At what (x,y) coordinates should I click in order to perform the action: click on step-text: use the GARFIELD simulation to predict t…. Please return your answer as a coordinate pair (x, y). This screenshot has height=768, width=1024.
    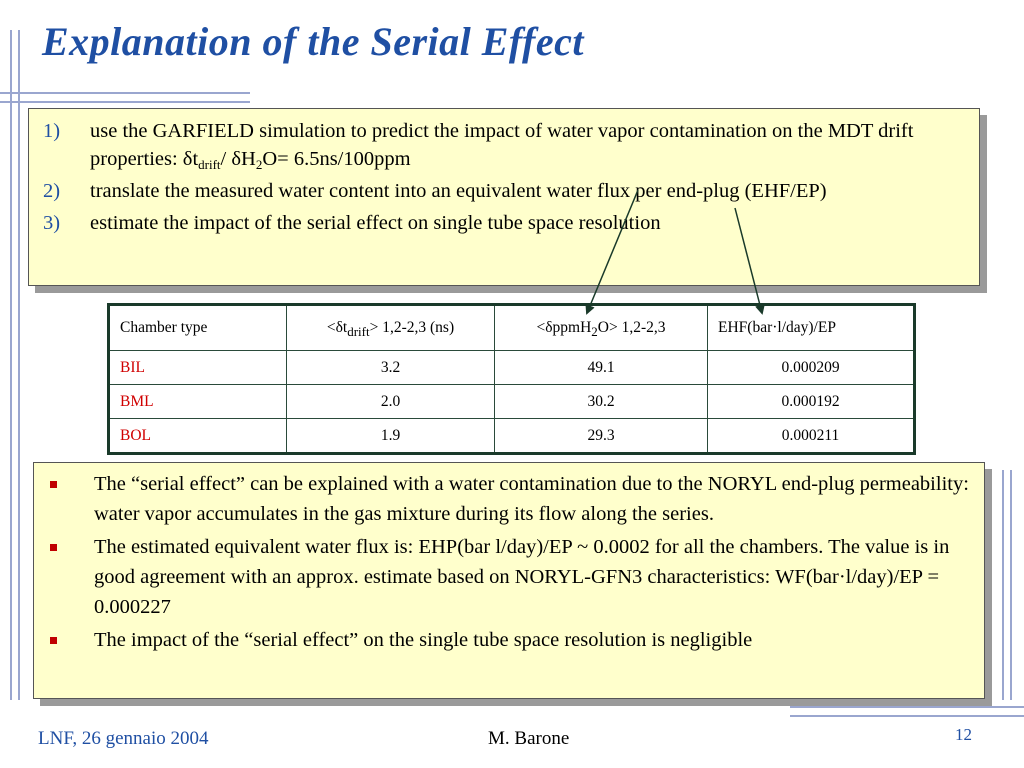
    Looking at the image, I should click on (502, 145).